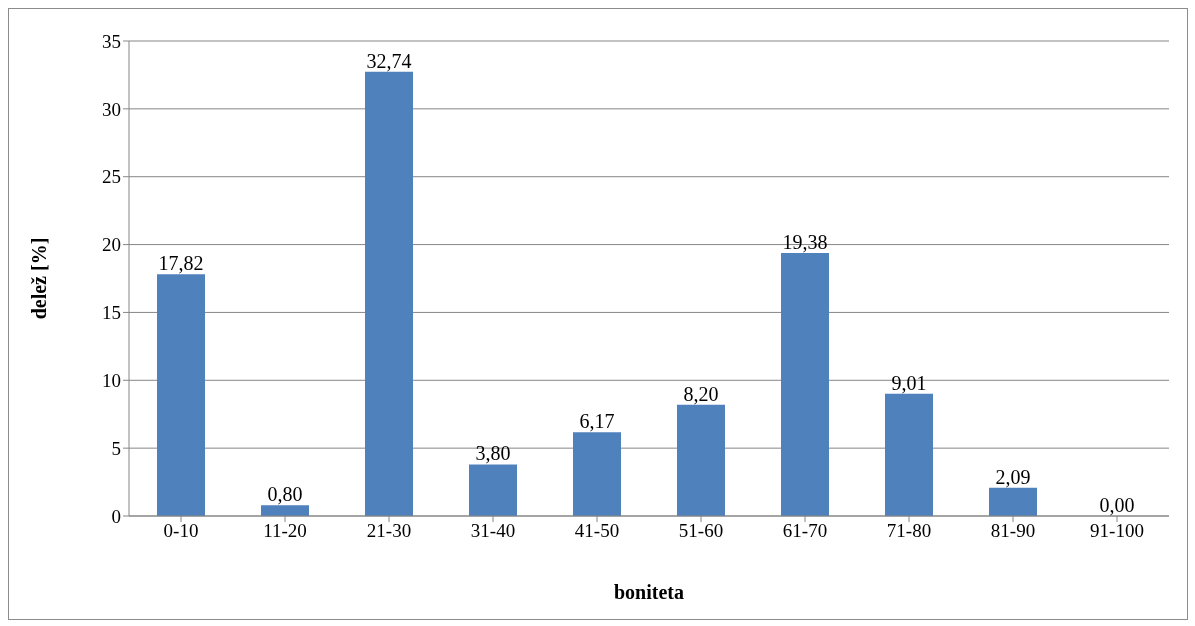 The image size is (1195, 626). I want to click on data-label: 8,20, so click(701, 393).